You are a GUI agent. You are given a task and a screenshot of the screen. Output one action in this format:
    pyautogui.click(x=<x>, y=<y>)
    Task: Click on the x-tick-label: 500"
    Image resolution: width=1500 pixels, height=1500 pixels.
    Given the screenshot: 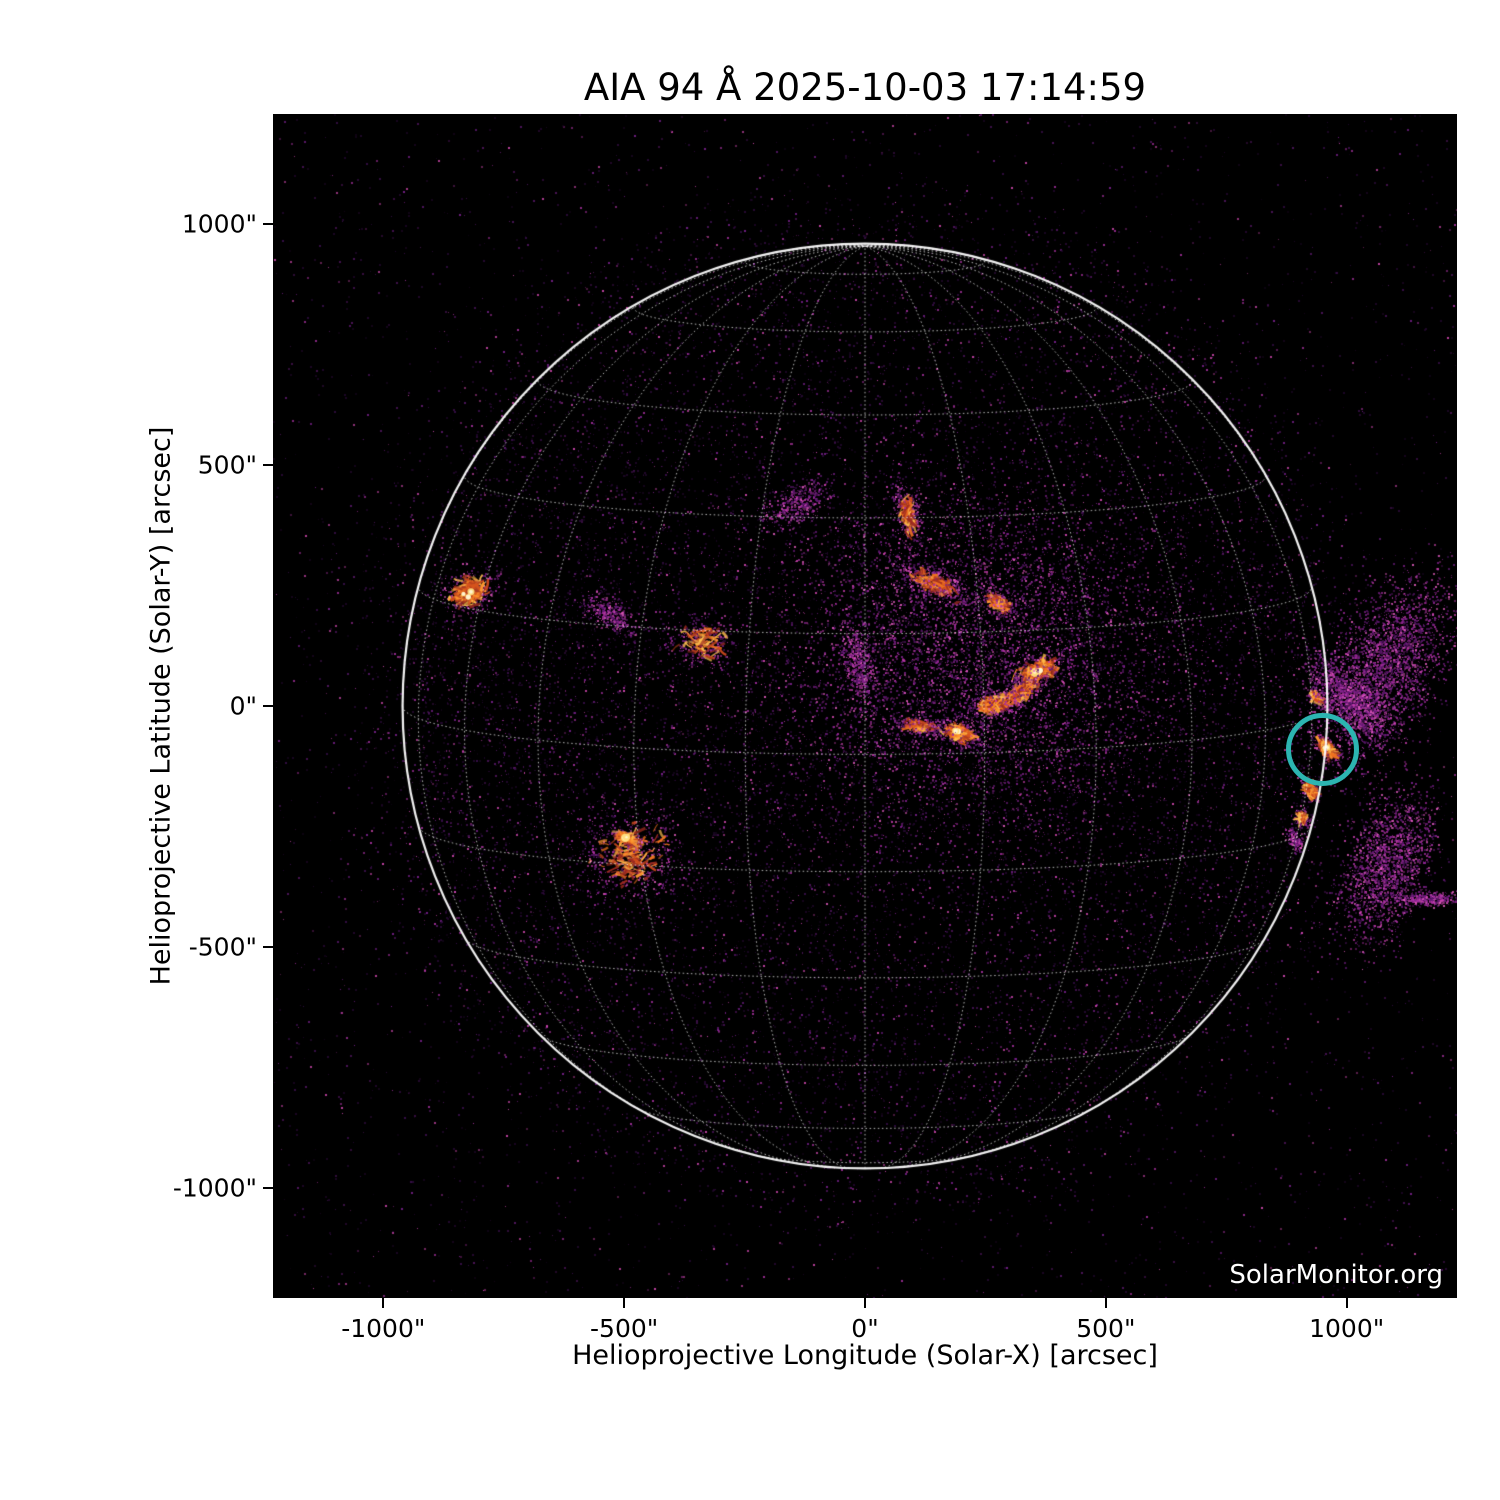 What is the action you would take?
    pyautogui.click(x=1106, y=1328)
    